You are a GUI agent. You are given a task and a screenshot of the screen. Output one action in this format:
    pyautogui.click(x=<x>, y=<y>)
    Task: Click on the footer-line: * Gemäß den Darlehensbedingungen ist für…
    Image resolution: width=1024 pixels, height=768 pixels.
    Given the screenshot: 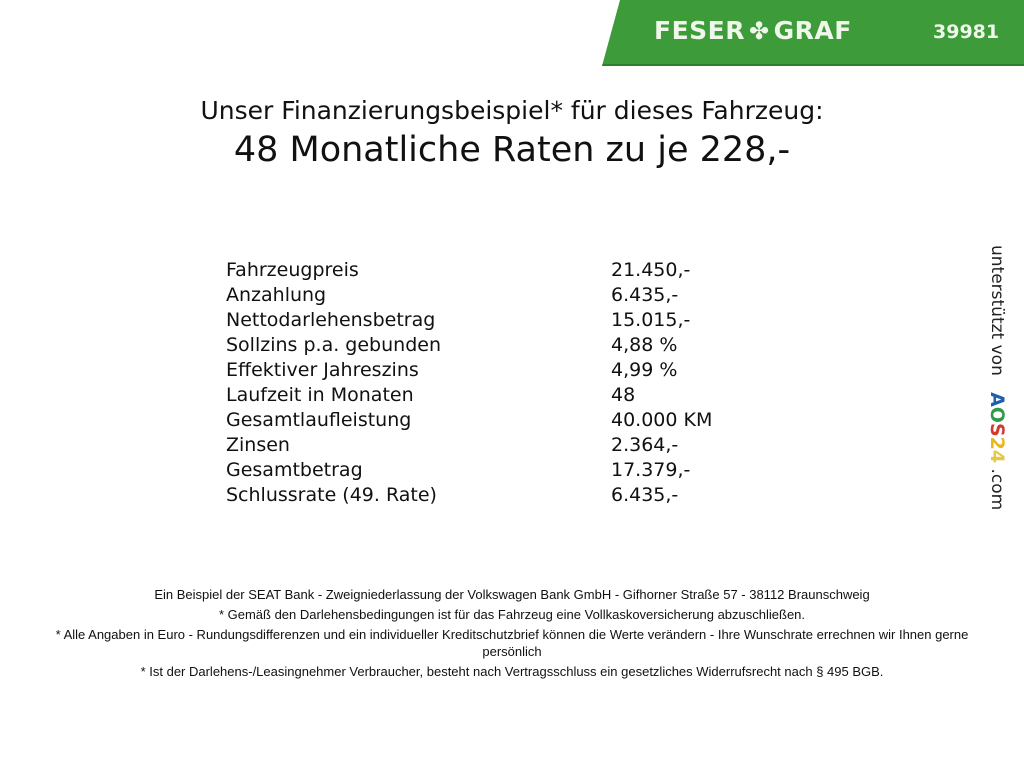 What is the action you would take?
    pyautogui.click(x=512, y=614)
    